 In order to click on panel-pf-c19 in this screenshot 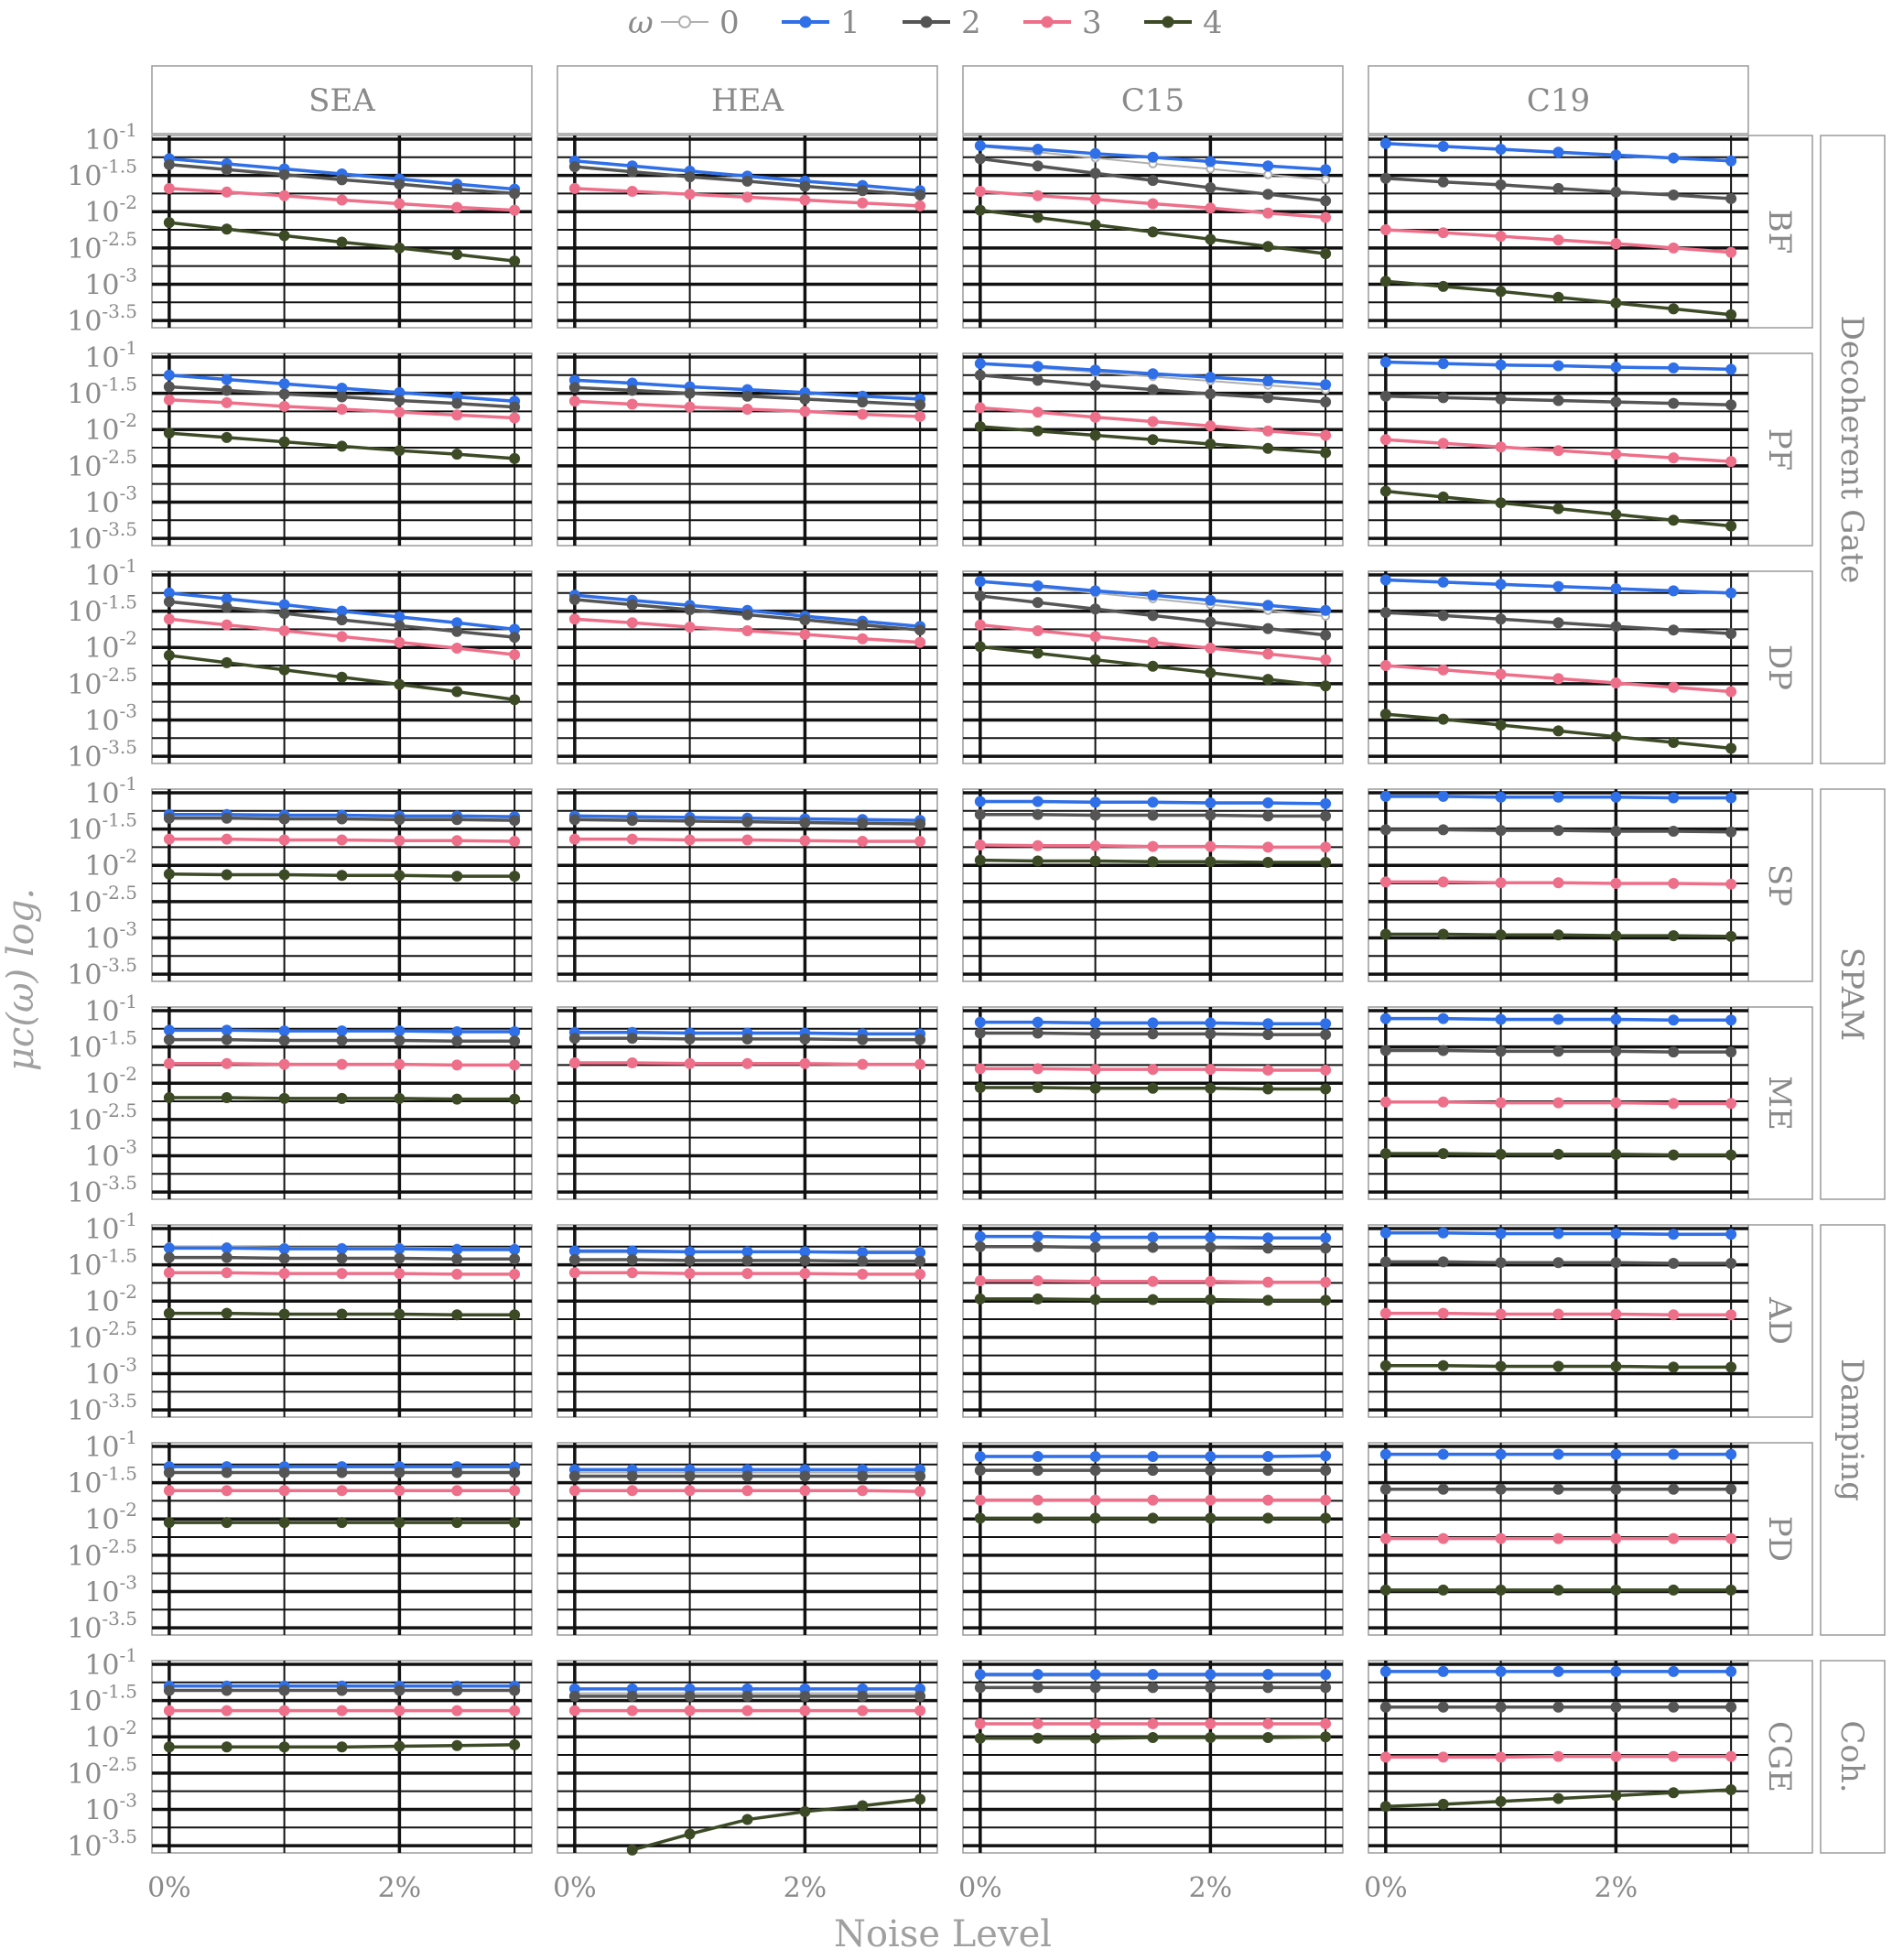, I will do `click(1558, 449)`.